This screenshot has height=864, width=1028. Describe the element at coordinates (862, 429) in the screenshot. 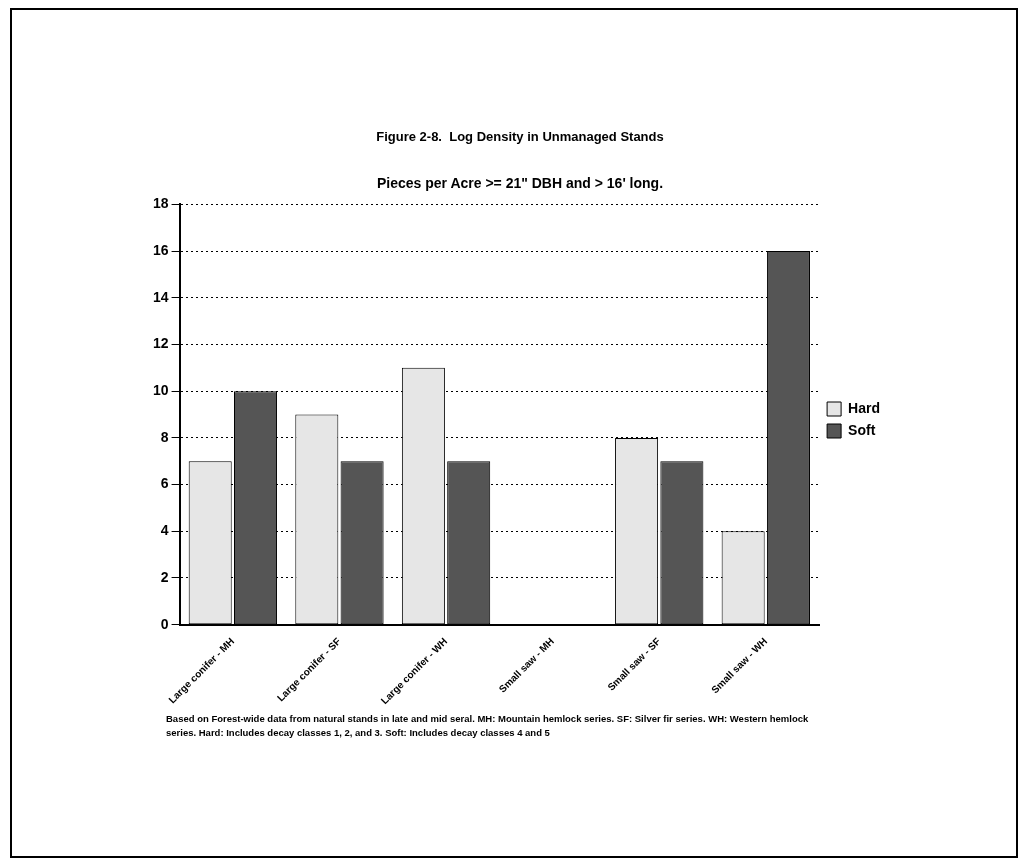

I see `legend-label: Soft` at that location.